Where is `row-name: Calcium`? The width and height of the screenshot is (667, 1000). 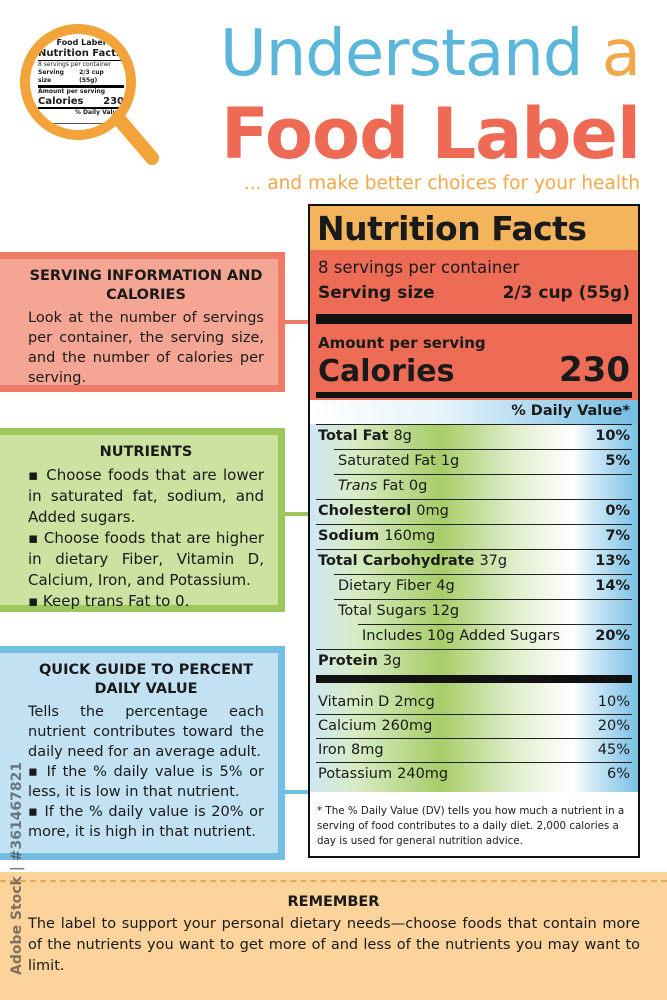 row-name: Calcium is located at coordinates (347, 726).